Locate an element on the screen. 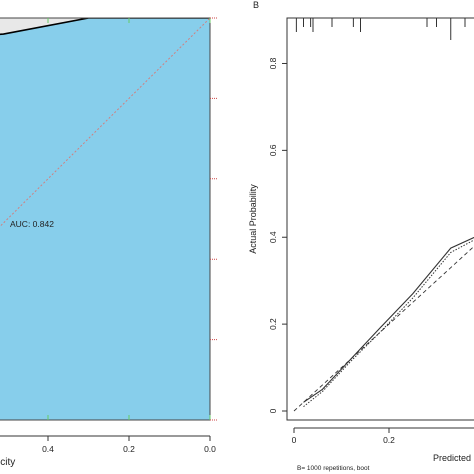  auc-label: AUC: 0.842 is located at coordinates (32, 224).